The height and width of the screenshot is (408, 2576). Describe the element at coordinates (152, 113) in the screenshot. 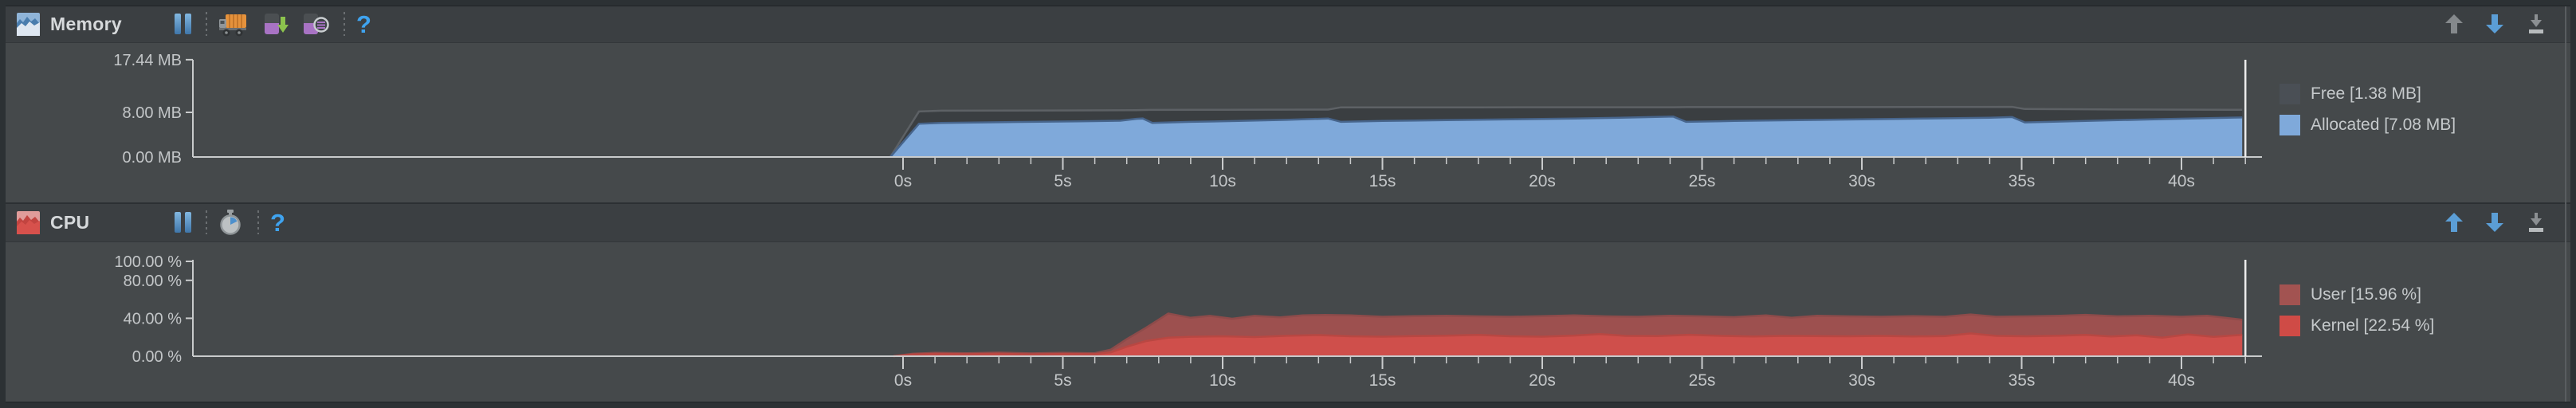

I see `y-tick-label: 8.00 MB` at that location.